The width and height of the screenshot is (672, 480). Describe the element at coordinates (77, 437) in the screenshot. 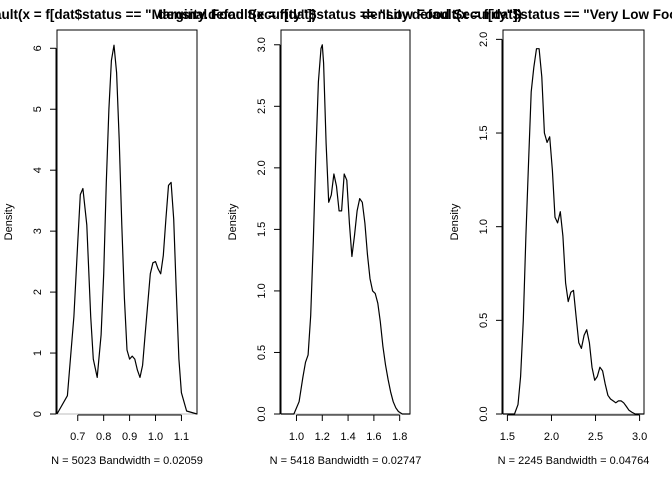

I see `x-tick-label: 0.7` at that location.